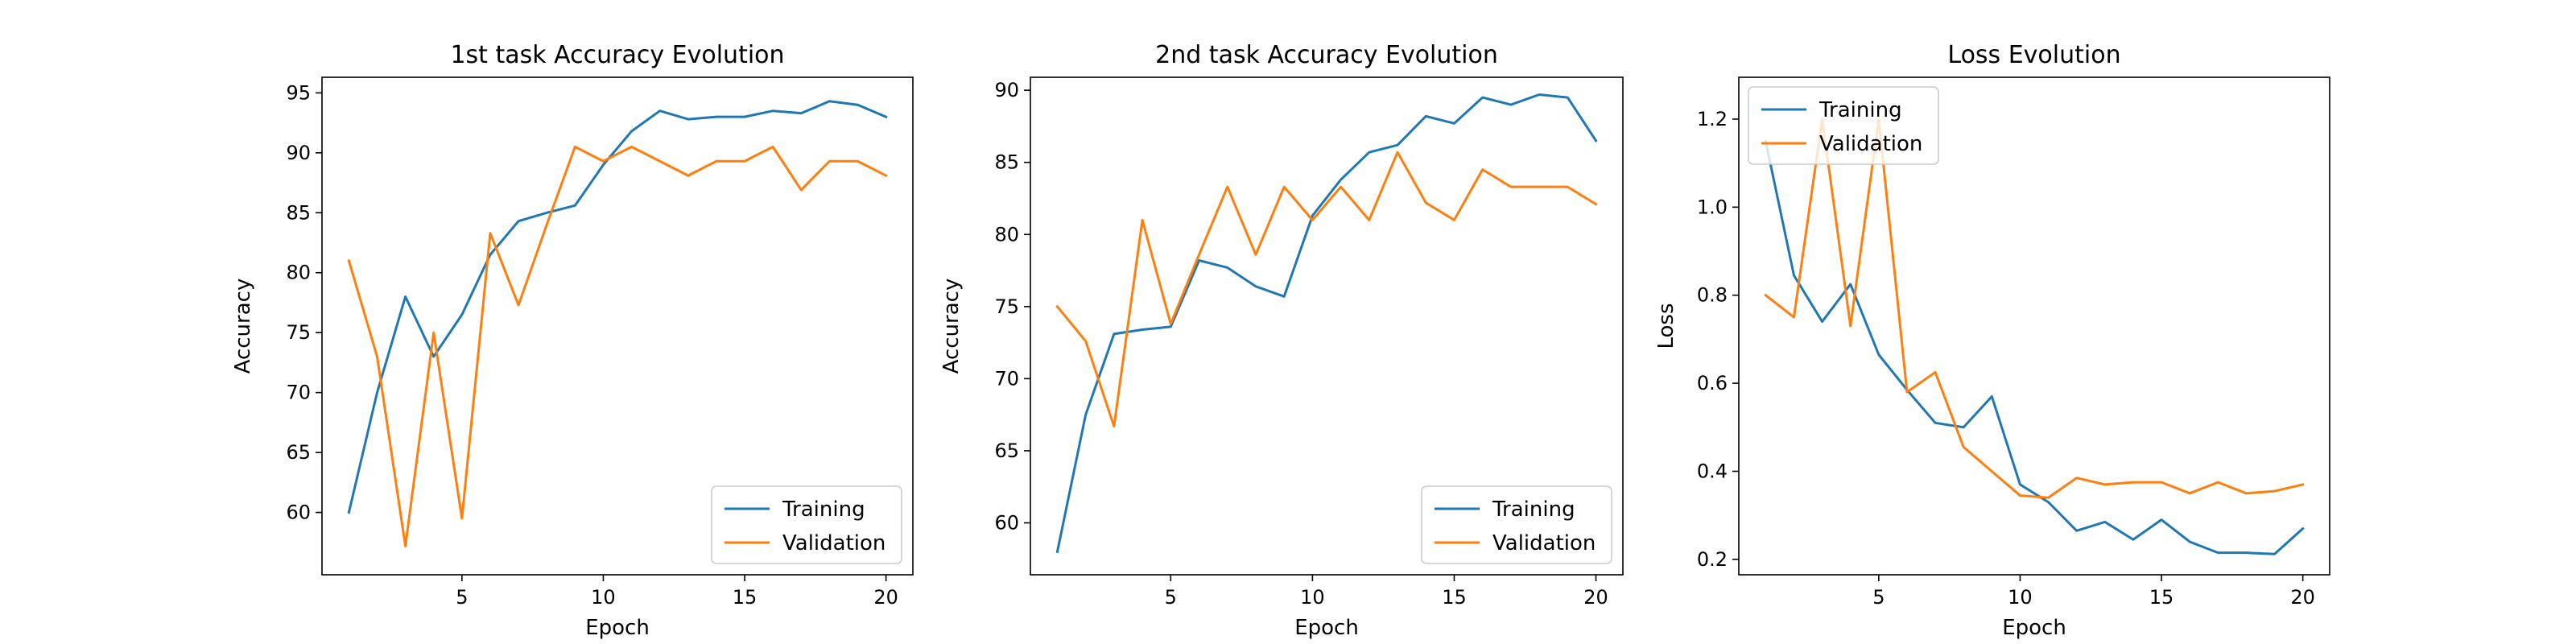 The image size is (2576, 644). I want to click on chart-1-legend: Training Validation, so click(806, 524).